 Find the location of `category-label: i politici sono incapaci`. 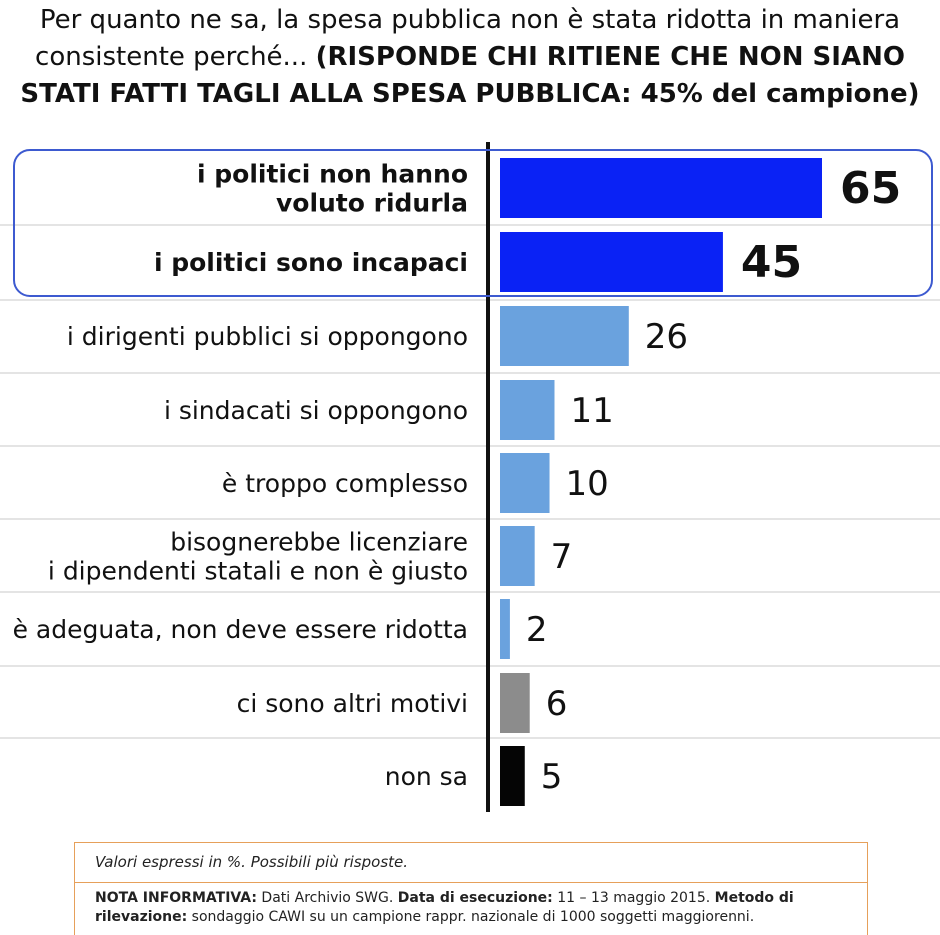

category-label: i politici sono incapaci is located at coordinates (311, 262).